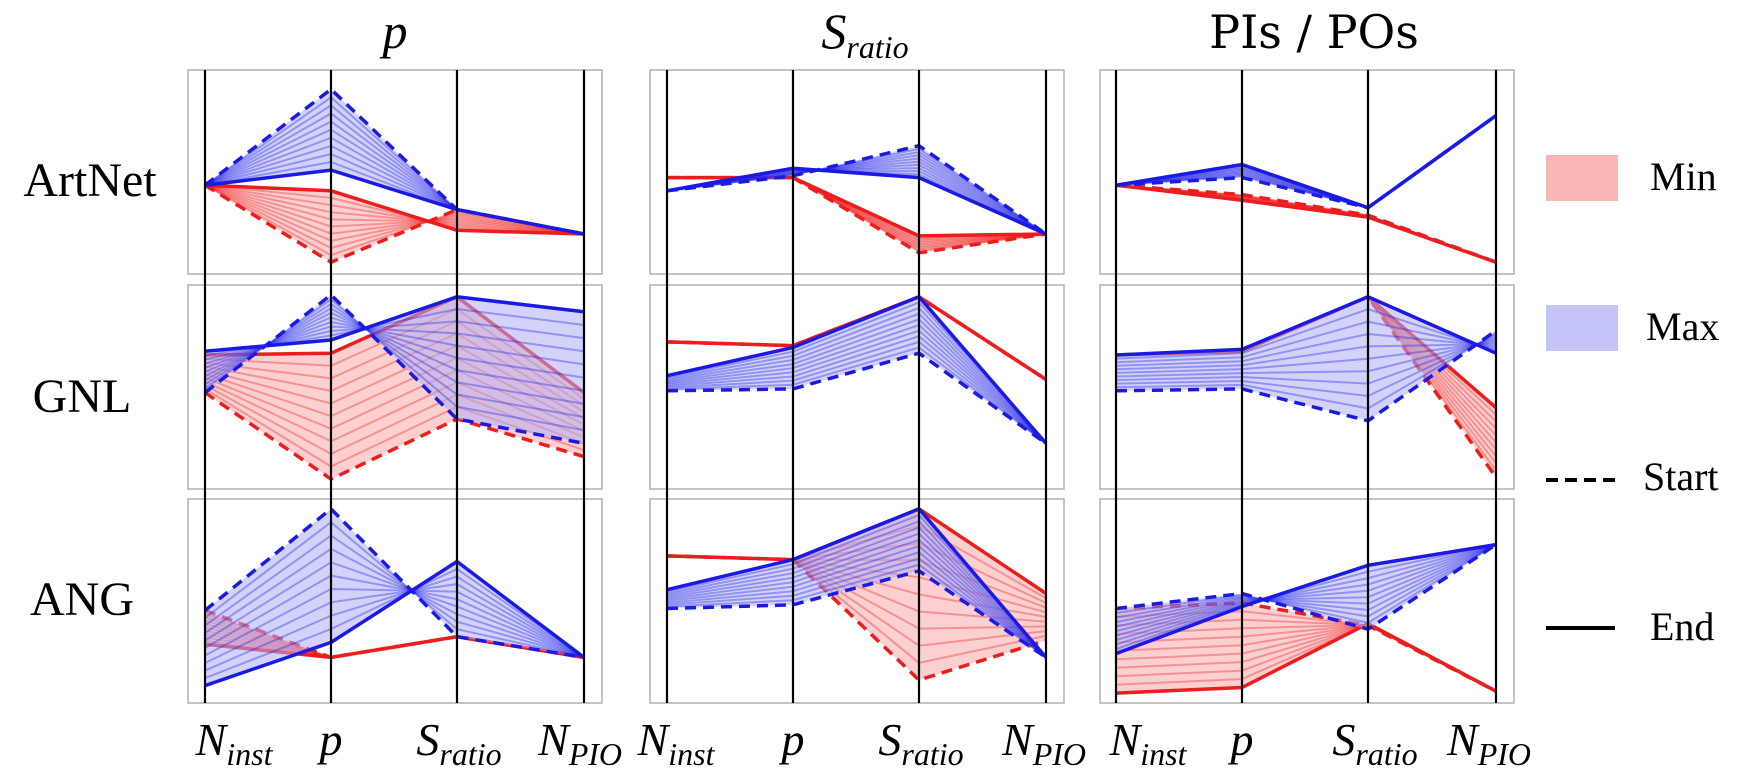 This screenshot has height=768, width=1737. Describe the element at coordinates (1682, 326) in the screenshot. I see `legend-max-label: Max` at that location.